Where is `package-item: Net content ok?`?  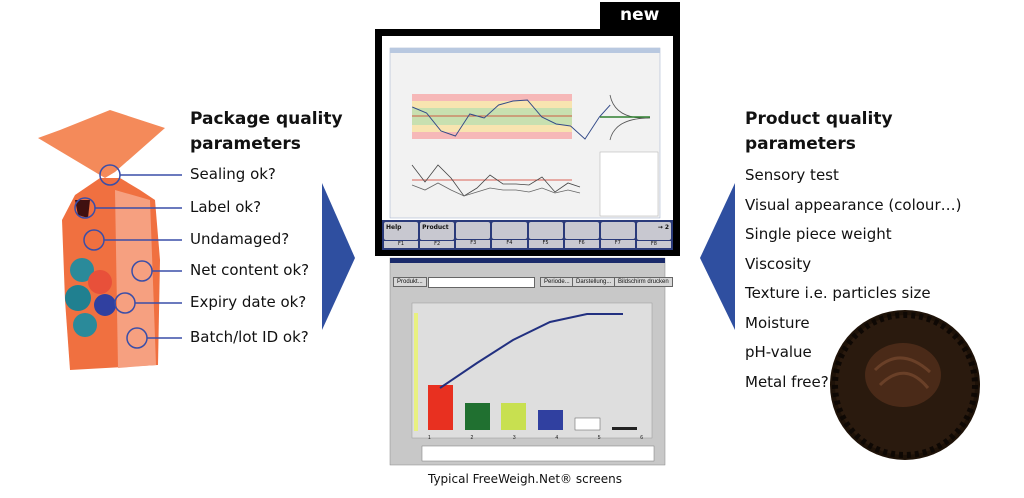
package-item: Net content ok? is located at coordinates (250, 270).